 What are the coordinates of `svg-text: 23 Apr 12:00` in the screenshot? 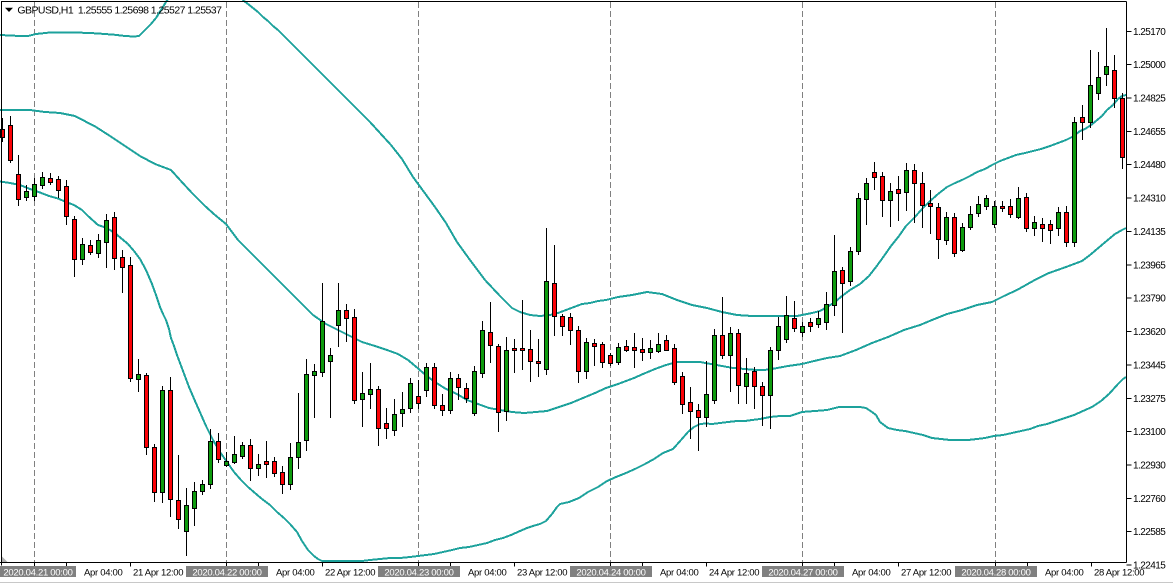 It's located at (542, 573).